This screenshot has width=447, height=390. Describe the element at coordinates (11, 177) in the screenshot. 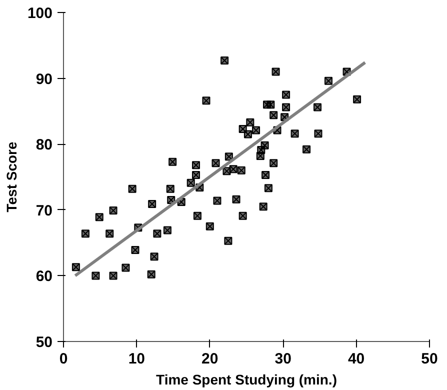

I see `y-axis-title: Test Score` at that location.